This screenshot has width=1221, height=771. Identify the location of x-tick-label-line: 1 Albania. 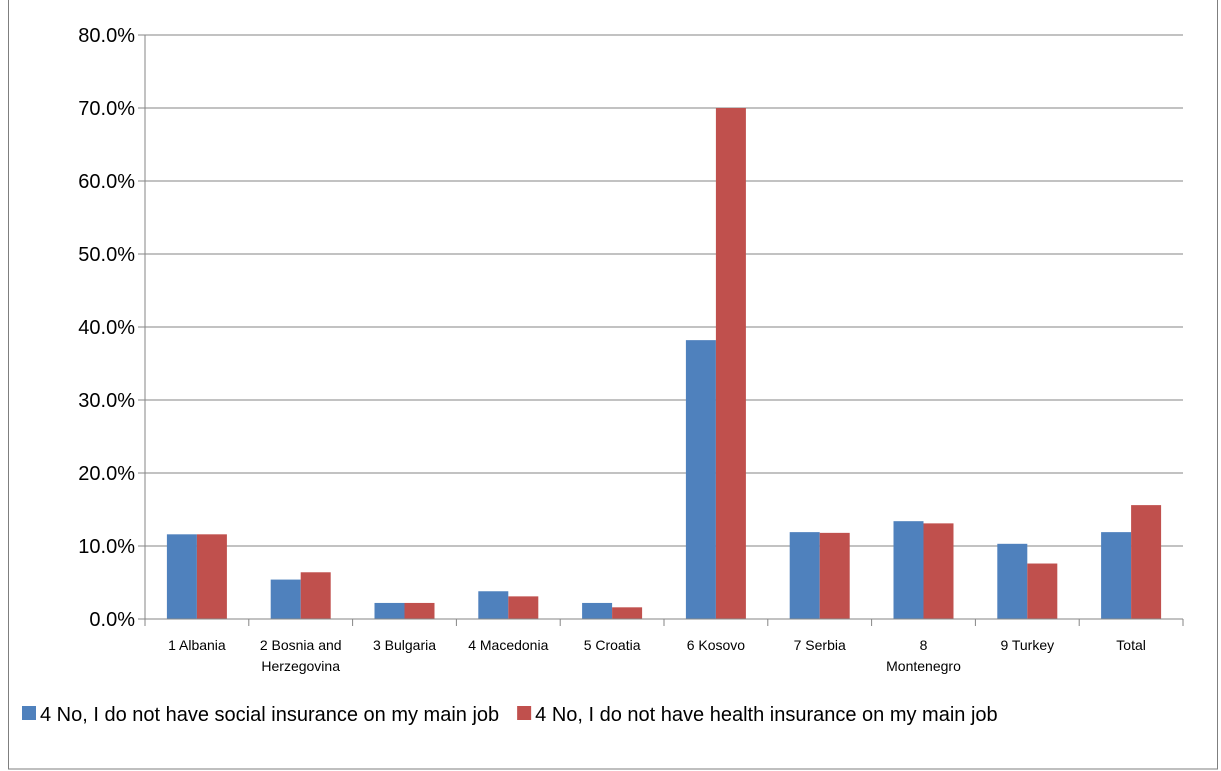
(197, 645).